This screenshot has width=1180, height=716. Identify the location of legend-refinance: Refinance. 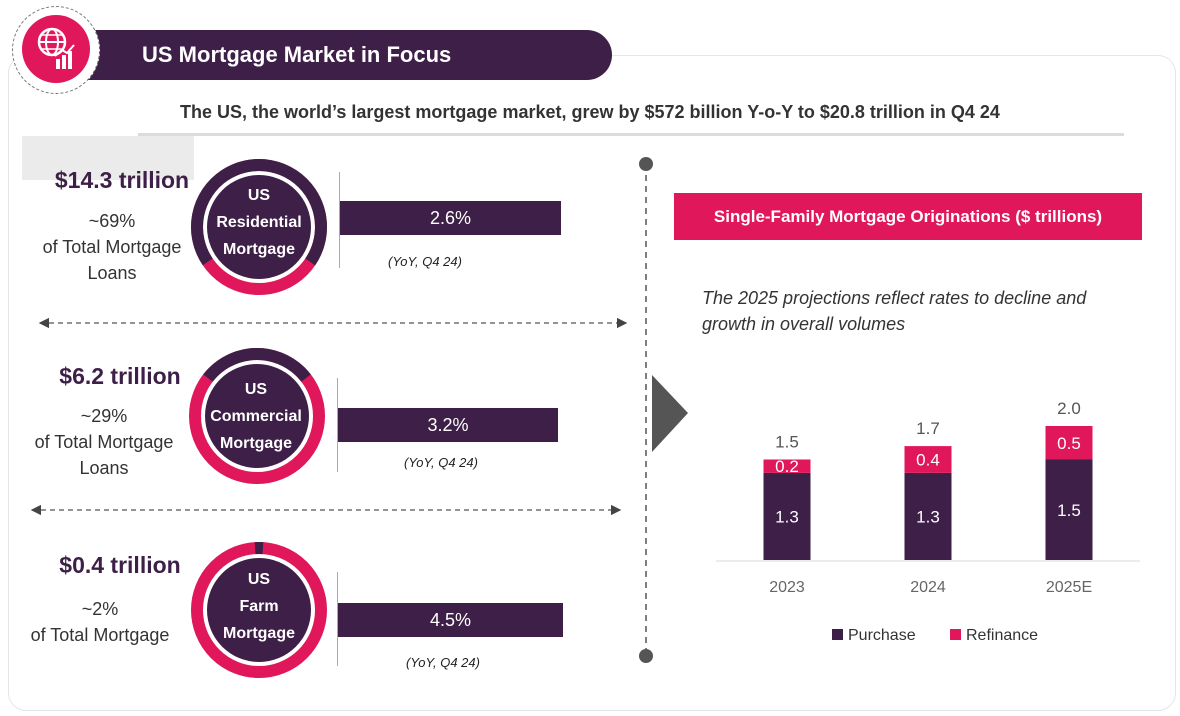
(994, 636).